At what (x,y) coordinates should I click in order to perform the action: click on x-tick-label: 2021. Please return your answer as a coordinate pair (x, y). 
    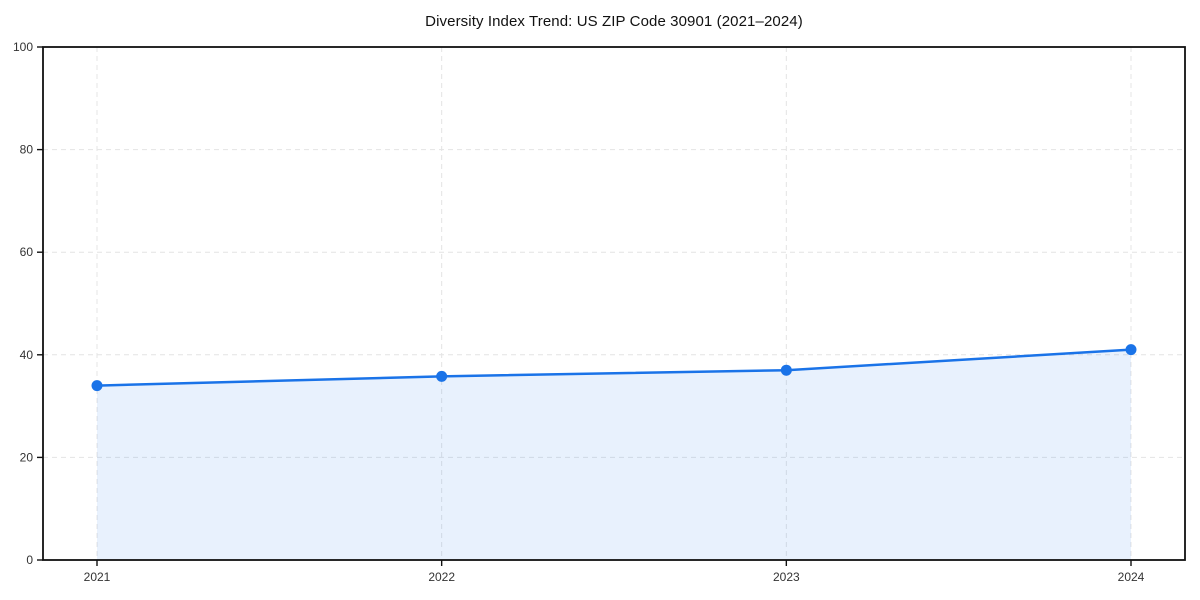
    Looking at the image, I should click on (97, 577).